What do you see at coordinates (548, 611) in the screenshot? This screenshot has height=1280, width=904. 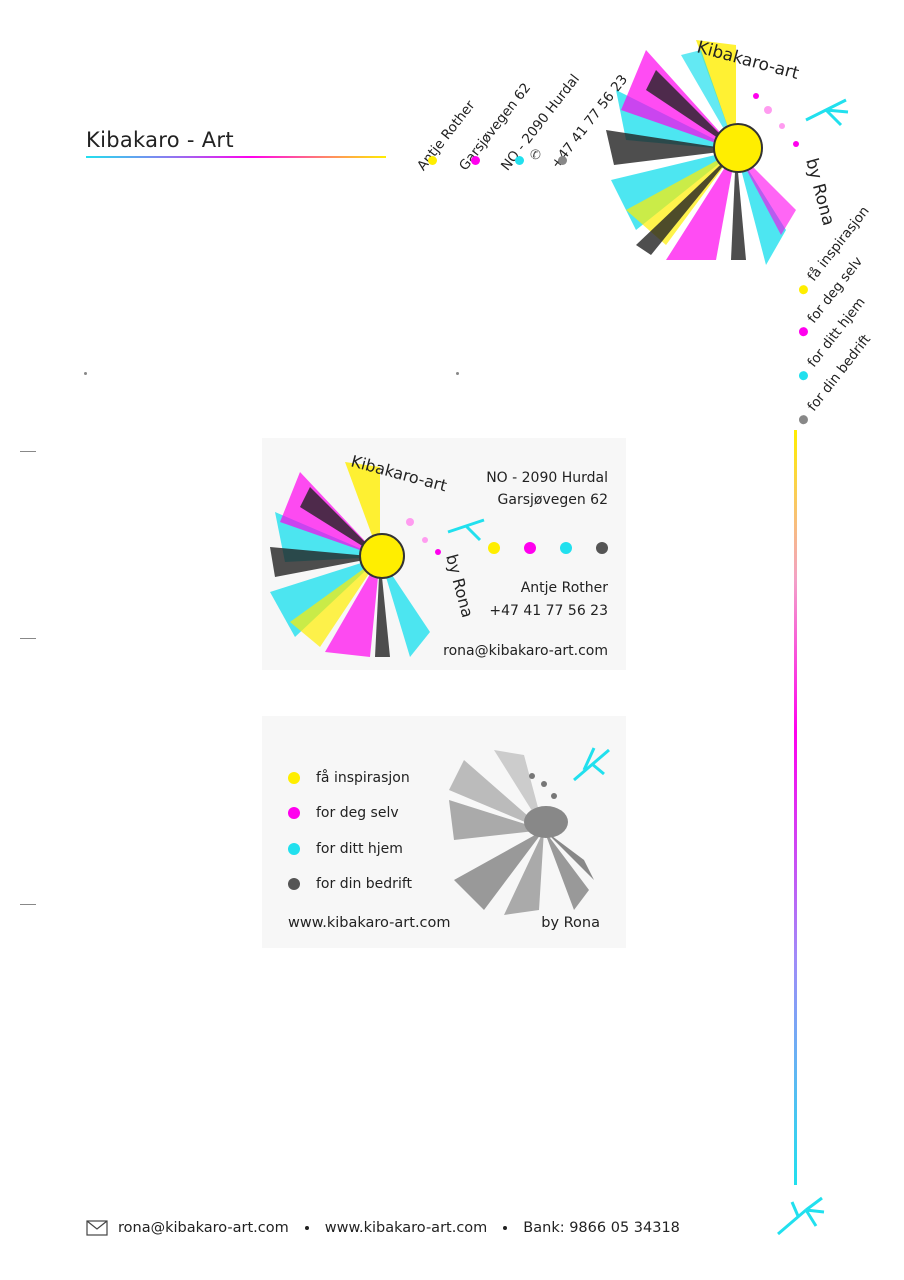 I see `card-phone: +47 41 77 56 23` at bounding box center [548, 611].